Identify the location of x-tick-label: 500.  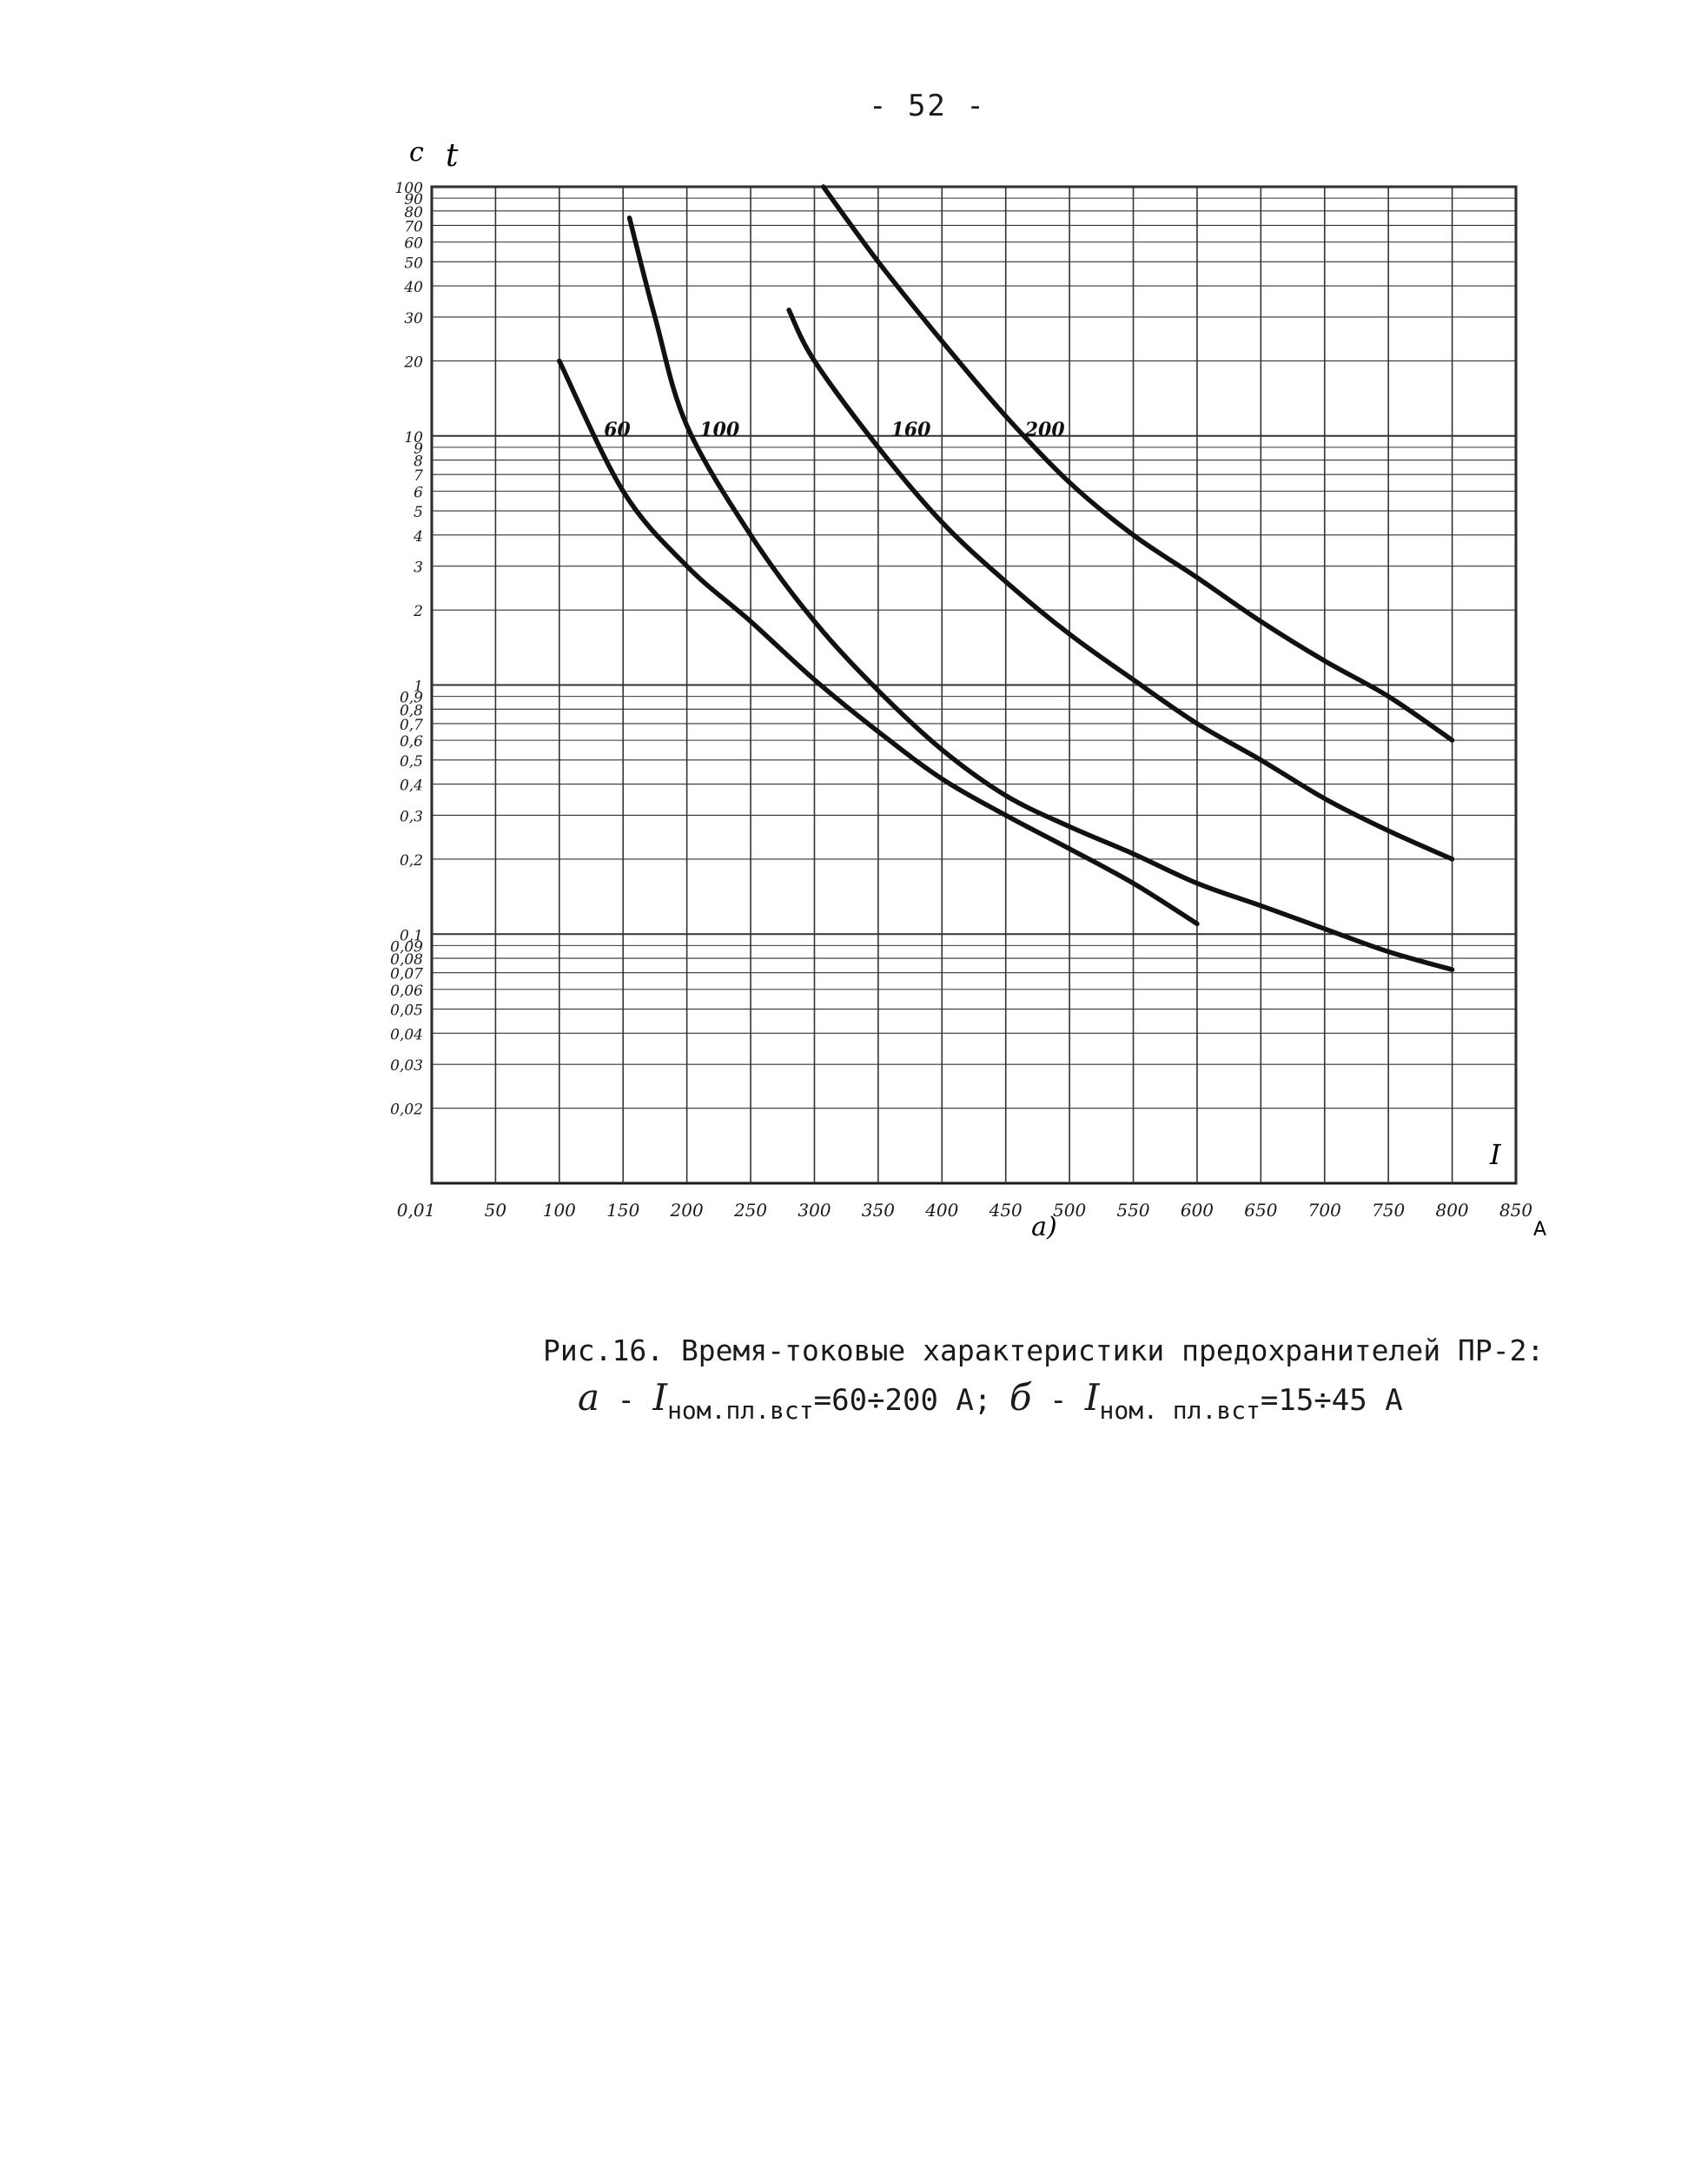
(1069, 1210).